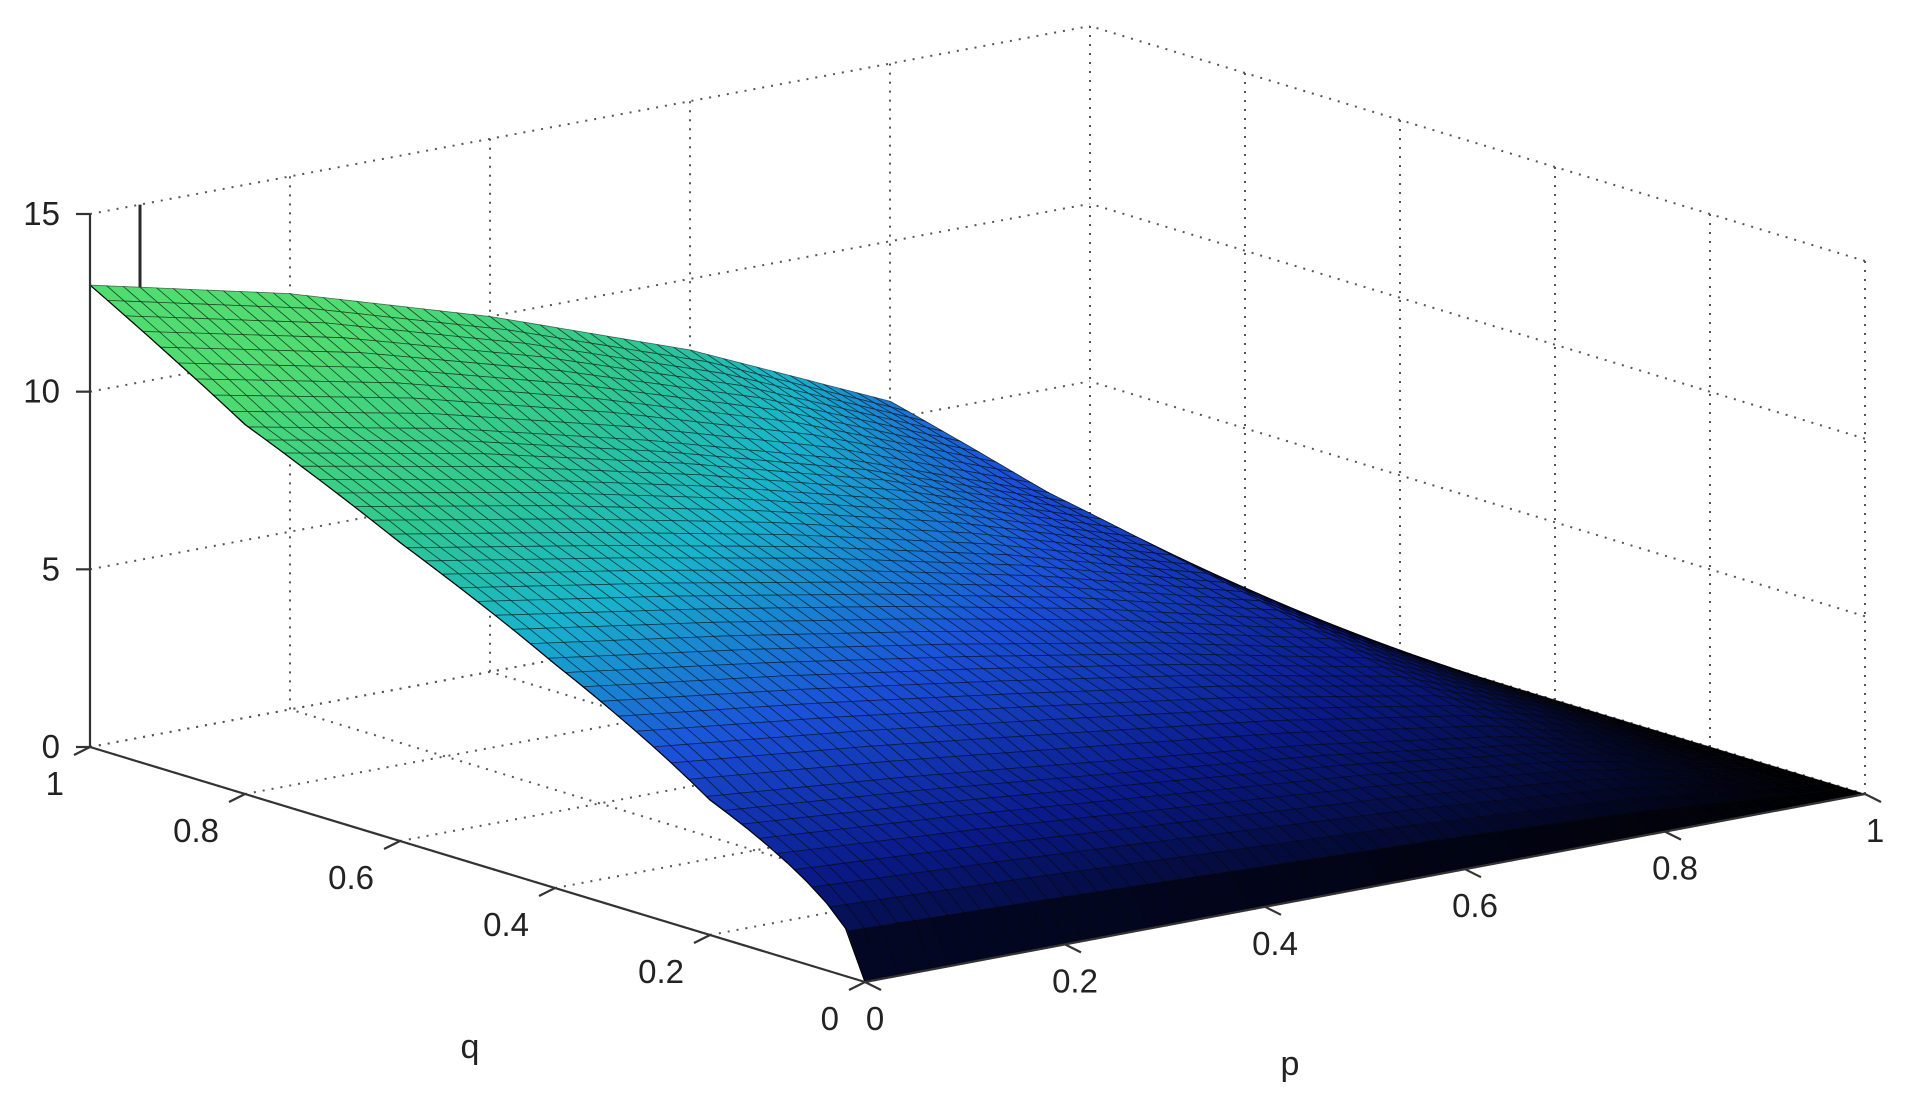 The image size is (1905, 1099). I want to click on q-tick-label: 0.4, so click(506, 924).